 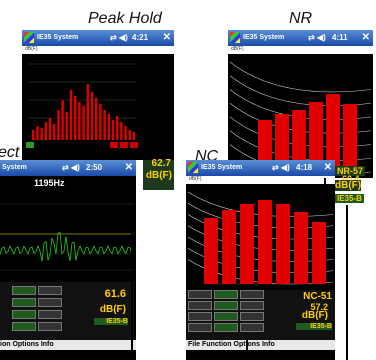 What do you see at coordinates (82, 102) in the screenshot?
I see `peak-hold-graph` at bounding box center [82, 102].